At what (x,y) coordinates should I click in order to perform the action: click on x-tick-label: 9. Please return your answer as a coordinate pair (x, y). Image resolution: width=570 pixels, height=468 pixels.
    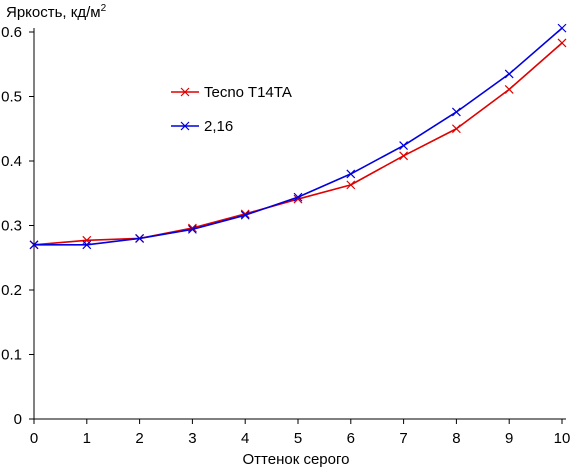
    Looking at the image, I should click on (509, 438).